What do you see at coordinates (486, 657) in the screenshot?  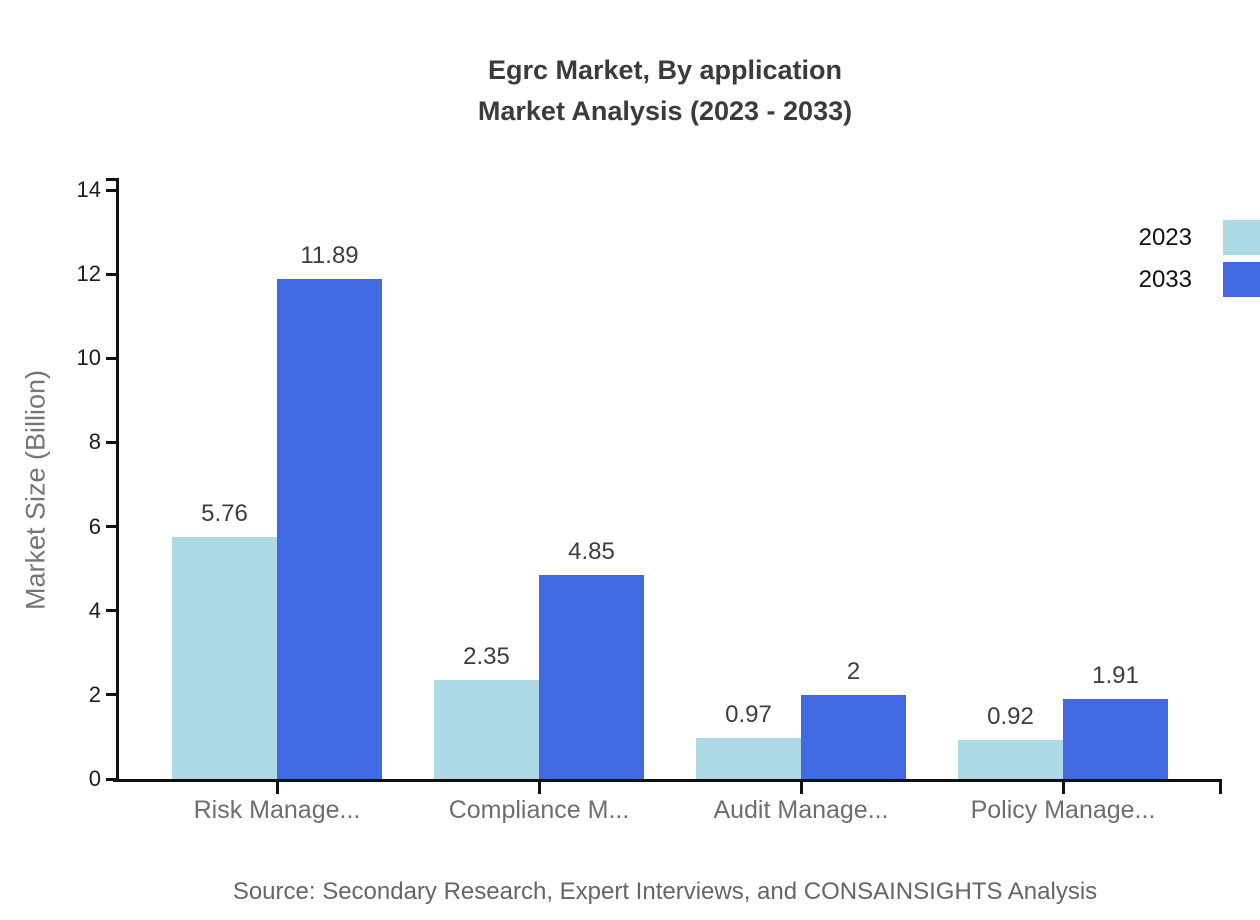 I see `bar-value-label: 2.35` at bounding box center [486, 657].